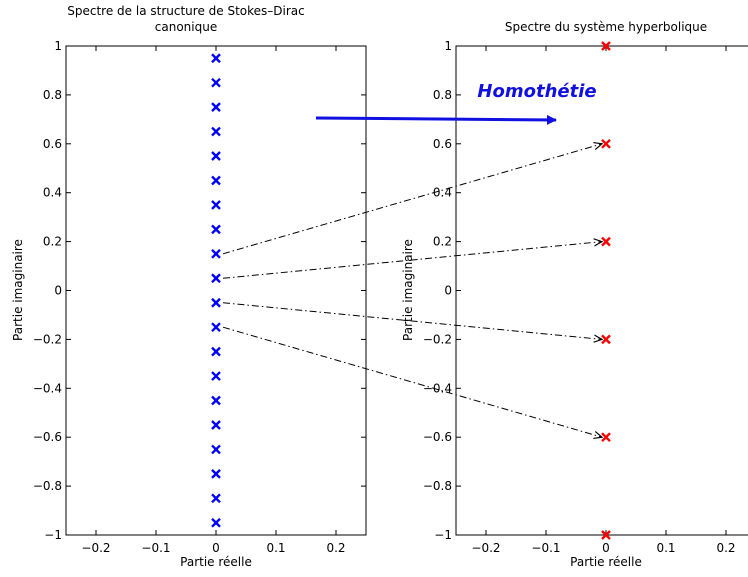  Describe the element at coordinates (216, 548) in the screenshot. I see `left-x-tick-label: 0` at that location.